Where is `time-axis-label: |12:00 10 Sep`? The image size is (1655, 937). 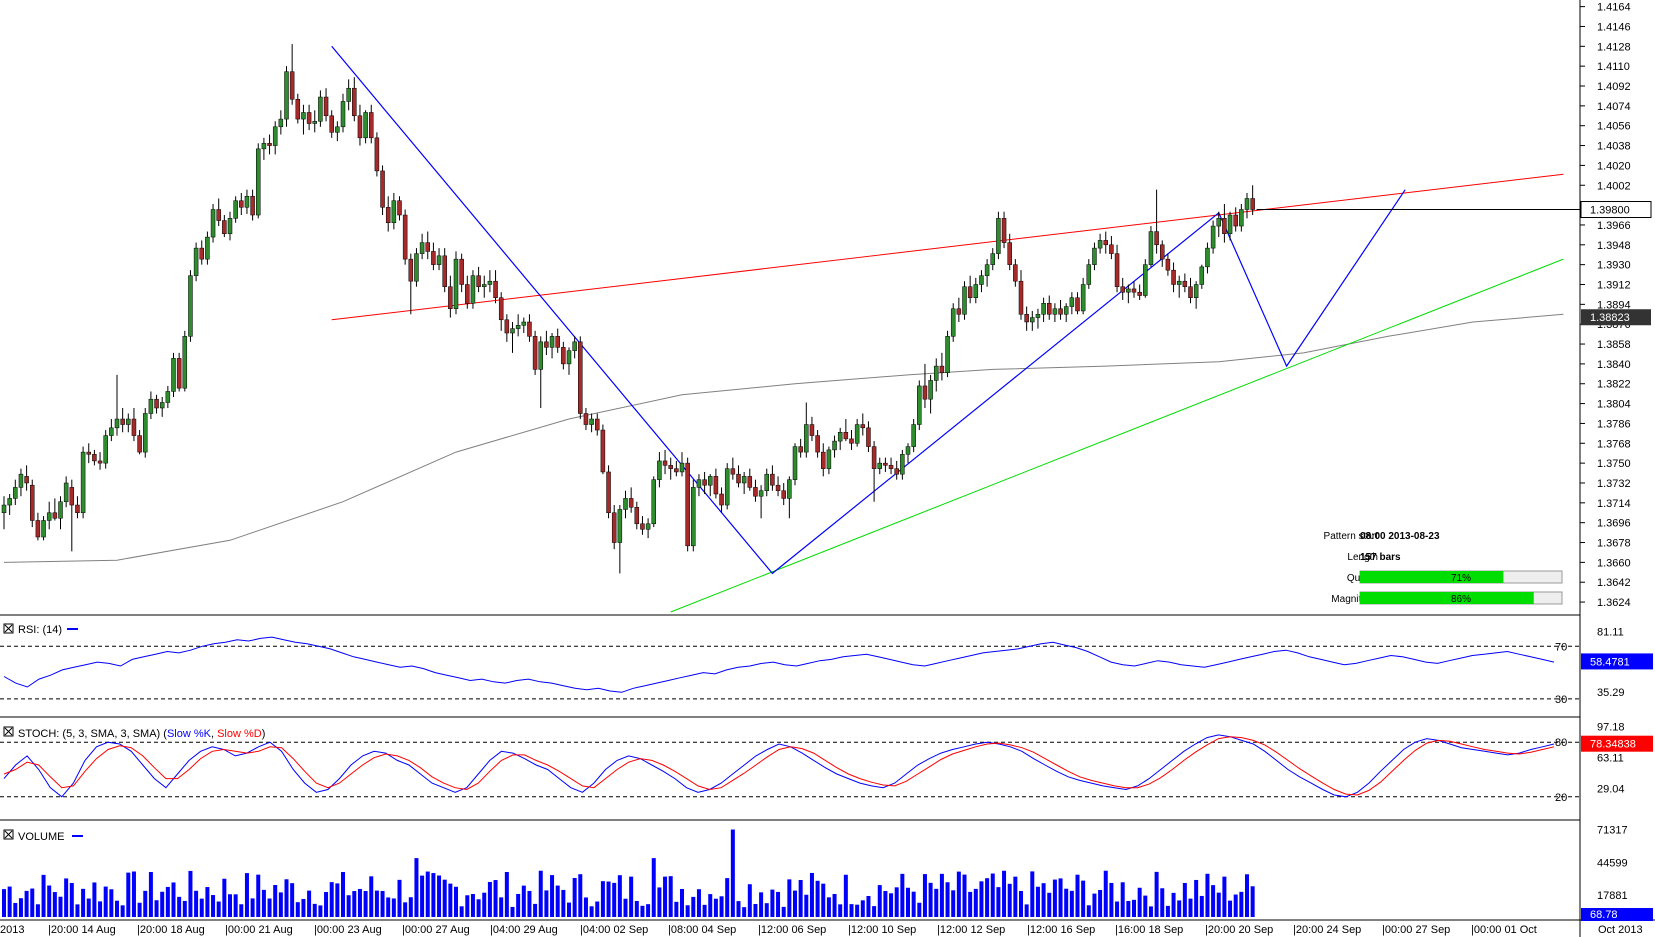
time-axis-label: |12:00 10 Sep is located at coordinates (882, 930).